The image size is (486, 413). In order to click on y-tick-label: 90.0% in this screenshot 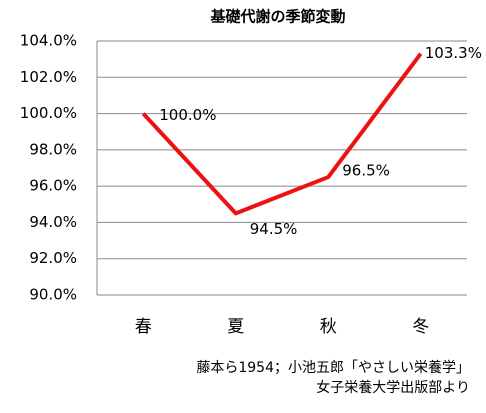, I will do `click(53, 295)`.